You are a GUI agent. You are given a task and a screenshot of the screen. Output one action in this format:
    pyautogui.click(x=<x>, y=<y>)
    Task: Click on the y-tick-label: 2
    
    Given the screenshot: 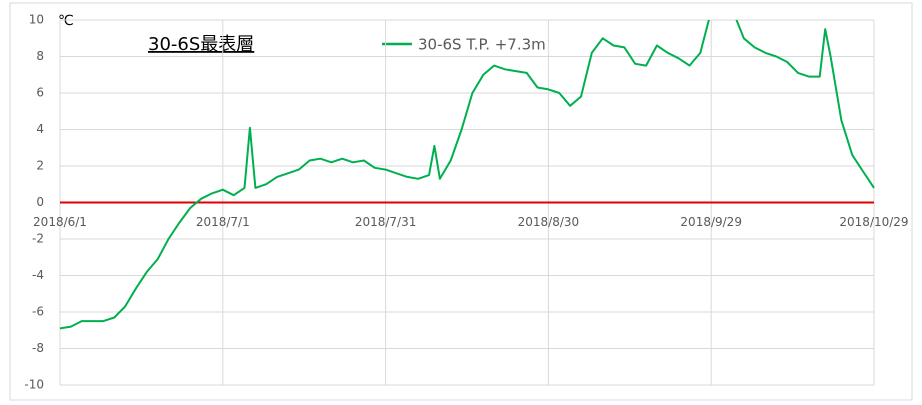 What is the action you would take?
    pyautogui.click(x=40, y=166)
    